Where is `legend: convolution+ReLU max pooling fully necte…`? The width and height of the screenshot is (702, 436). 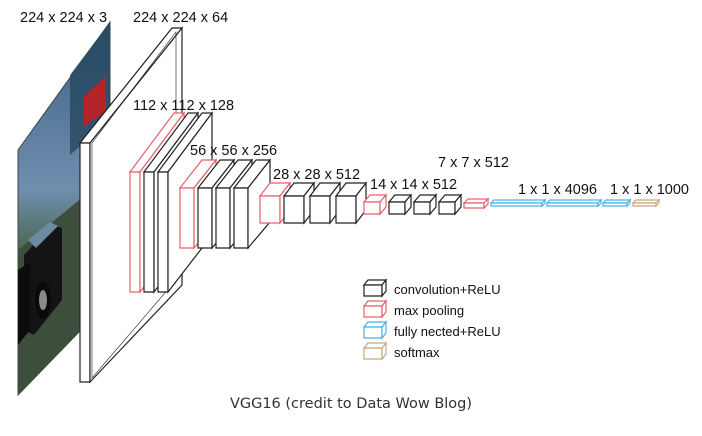
legend: convolution+ReLU max pooling fully necte… is located at coordinates (431, 319).